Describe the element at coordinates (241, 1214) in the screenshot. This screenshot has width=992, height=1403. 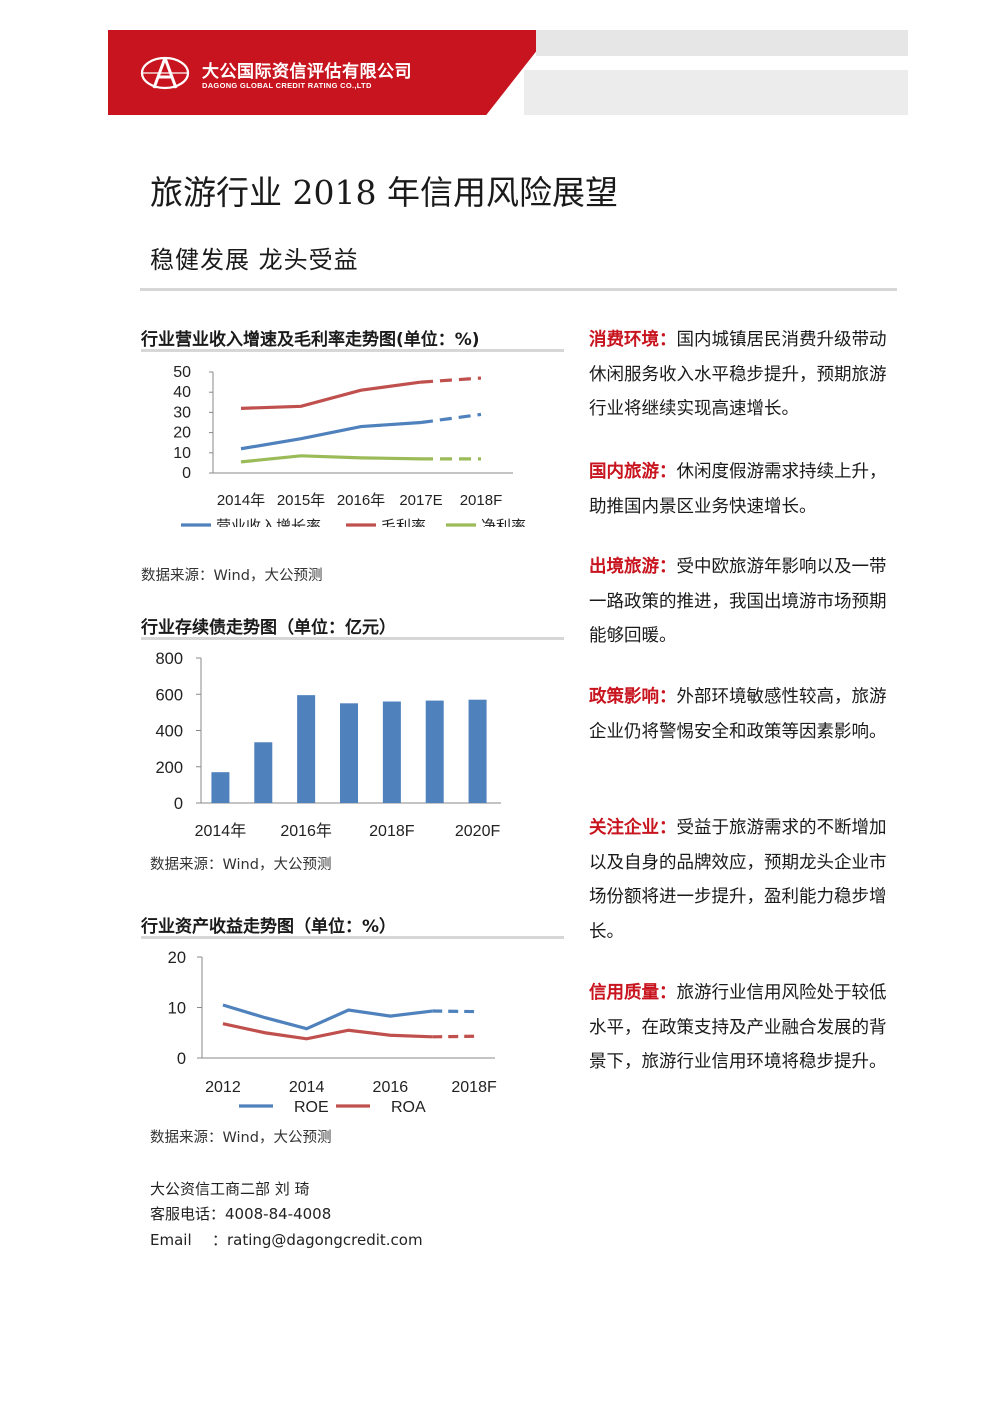
I see `contact-phone: 客服电话：4008-84-4008` at that location.